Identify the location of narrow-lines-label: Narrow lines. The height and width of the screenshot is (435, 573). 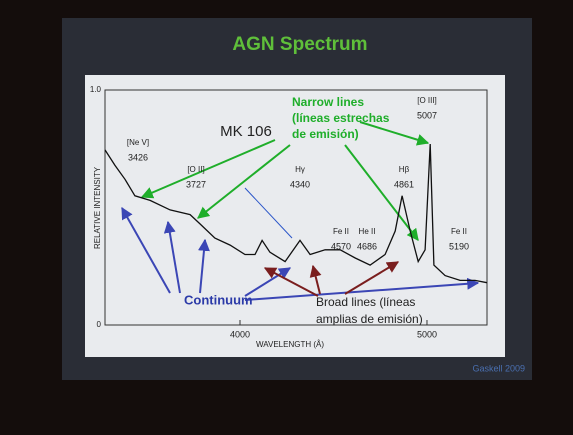
(328, 102).